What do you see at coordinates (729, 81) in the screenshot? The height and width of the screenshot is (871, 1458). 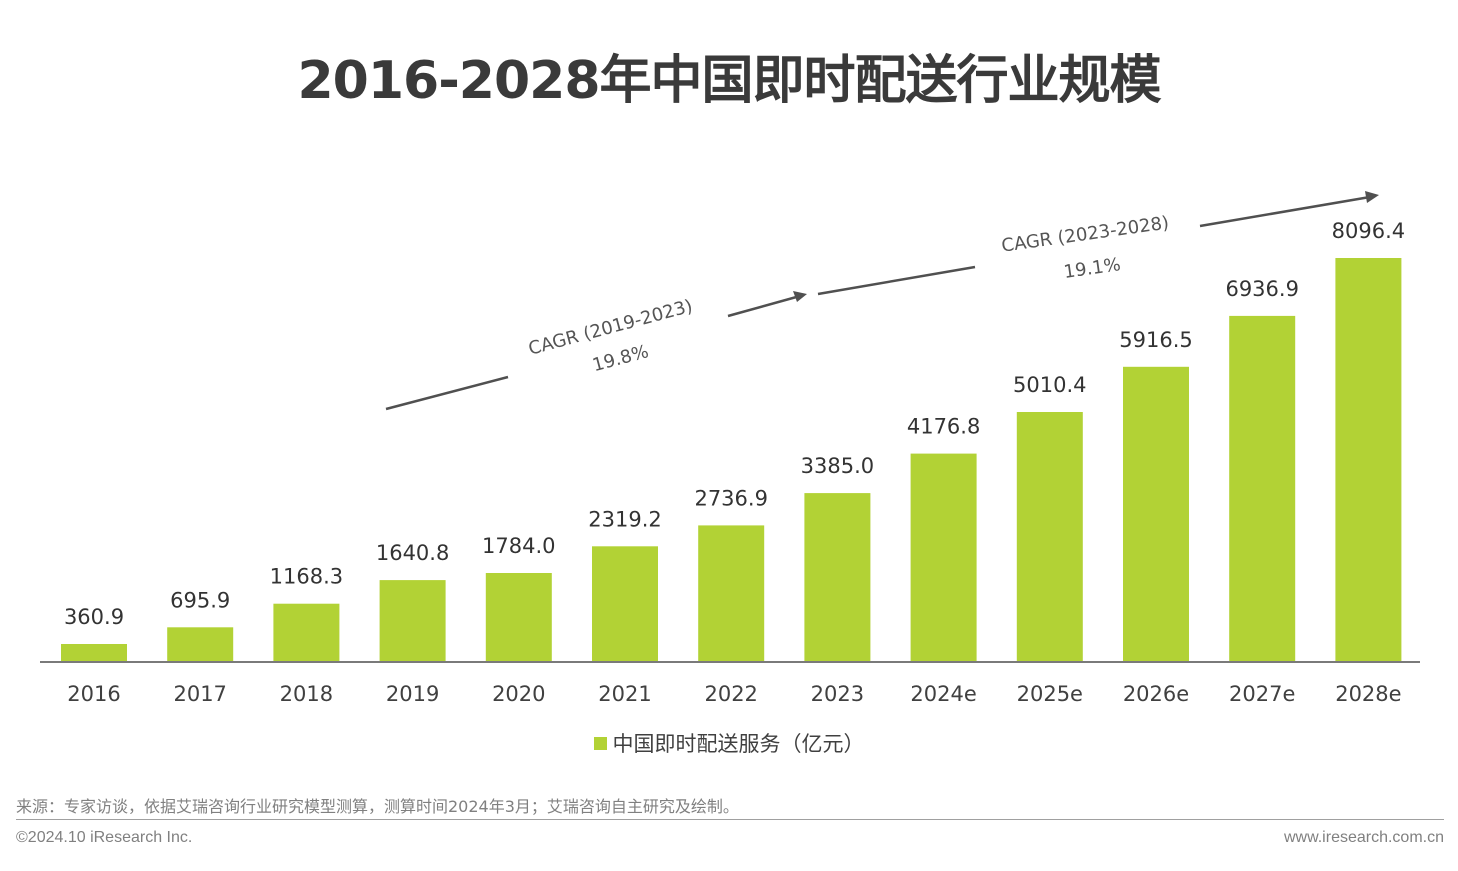 I see `chart-title: 2016-2028年中国即时配送行业规模` at bounding box center [729, 81].